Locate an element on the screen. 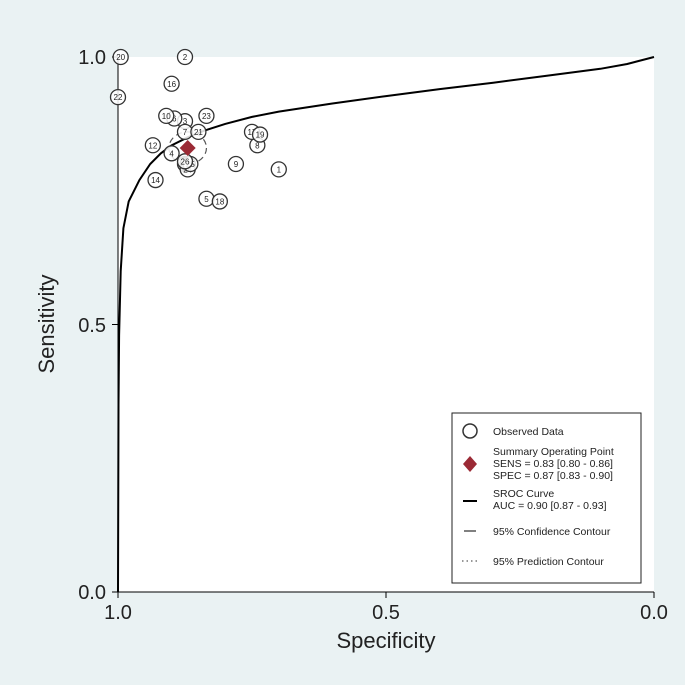 This screenshot has height=685, width=685. observed-point: 23 is located at coordinates (206, 115).